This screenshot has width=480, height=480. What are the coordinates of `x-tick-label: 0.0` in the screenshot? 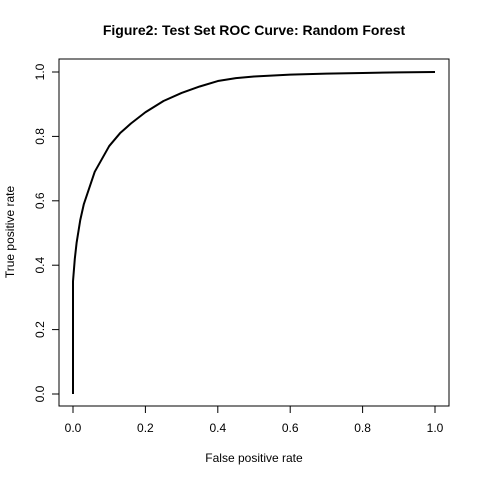 It's located at (73, 428).